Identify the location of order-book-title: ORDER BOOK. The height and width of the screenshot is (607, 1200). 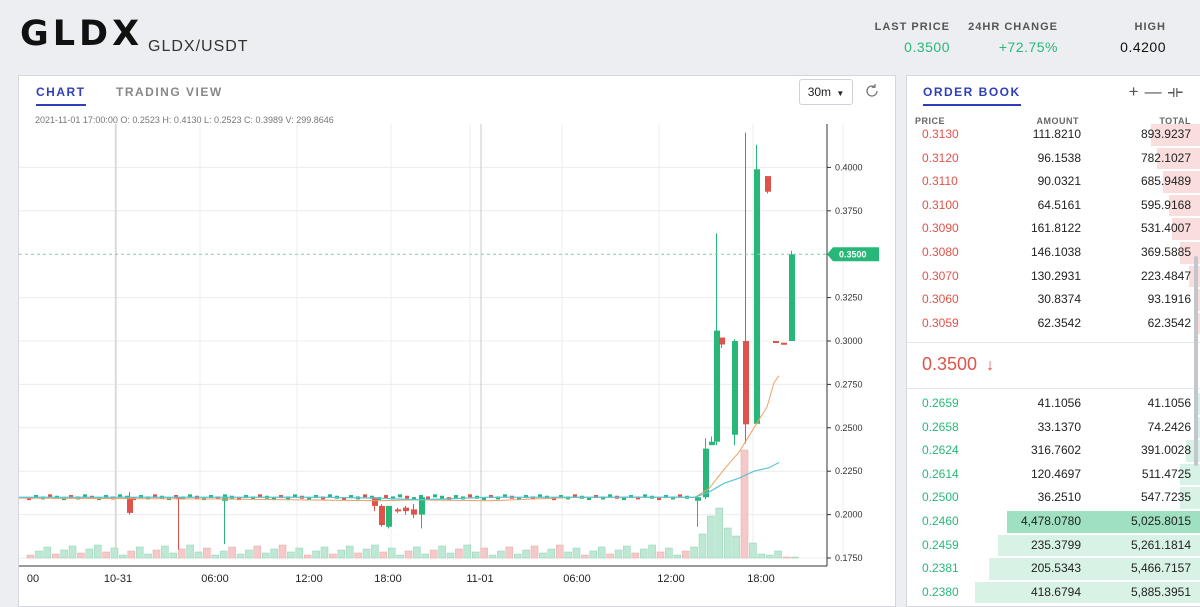
(972, 95).